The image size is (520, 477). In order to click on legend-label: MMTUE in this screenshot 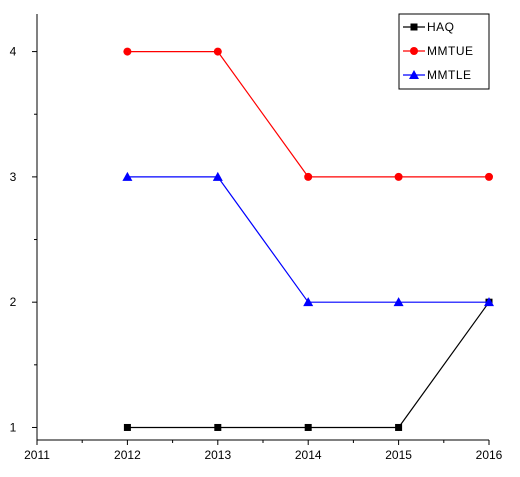, I will do `click(450, 51)`.